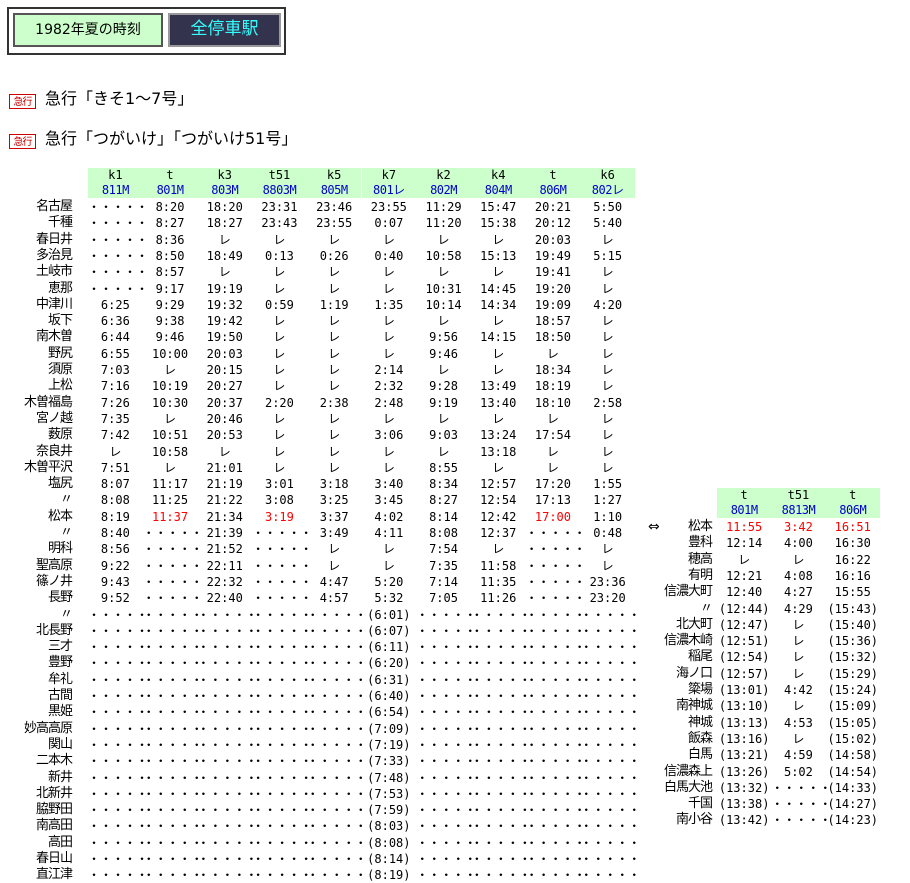 The width and height of the screenshot is (910, 883). Describe the element at coordinates (853, 673) in the screenshot. I see `branch-time-cell: (15:29)` at that location.